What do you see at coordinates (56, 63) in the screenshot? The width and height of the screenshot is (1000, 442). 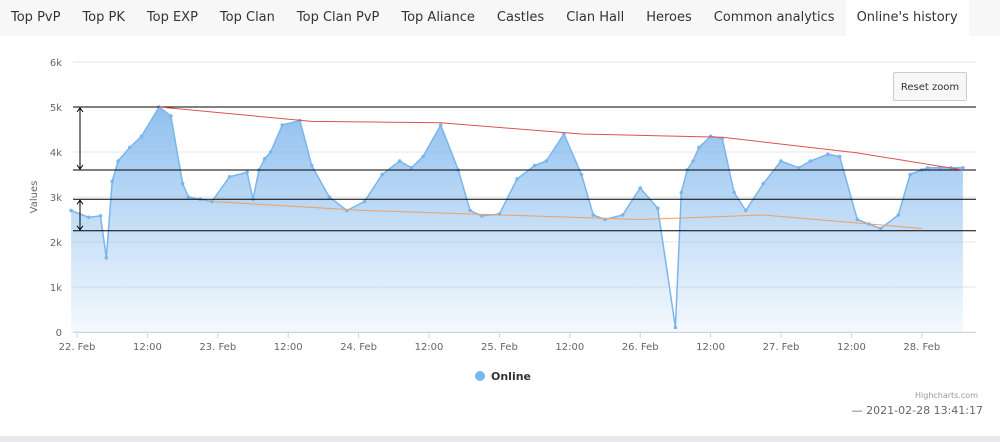 I see `y-tick-label: 6k` at bounding box center [56, 63].